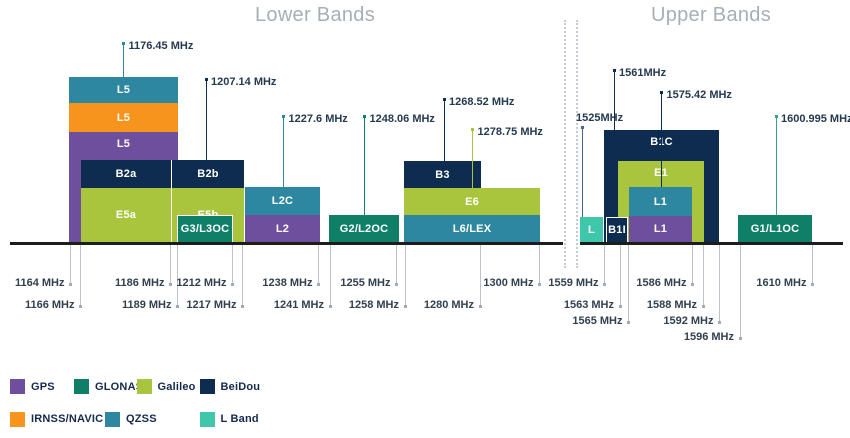 This screenshot has width=850, height=438. What do you see at coordinates (206, 120) in the screenshot?
I see `marker-line-1207-14-mhz` at bounding box center [206, 120].